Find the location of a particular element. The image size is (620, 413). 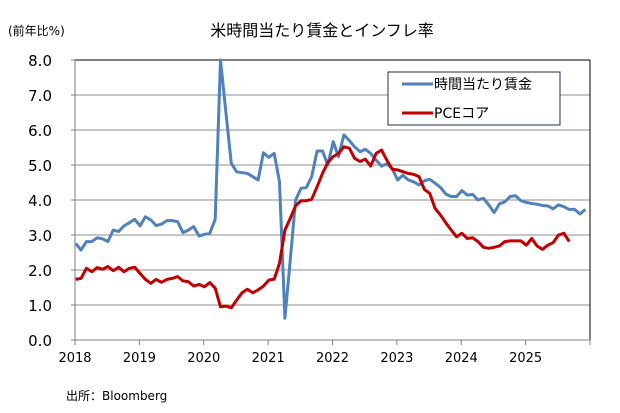

y-tick-label: 0.0 is located at coordinates (40, 341).